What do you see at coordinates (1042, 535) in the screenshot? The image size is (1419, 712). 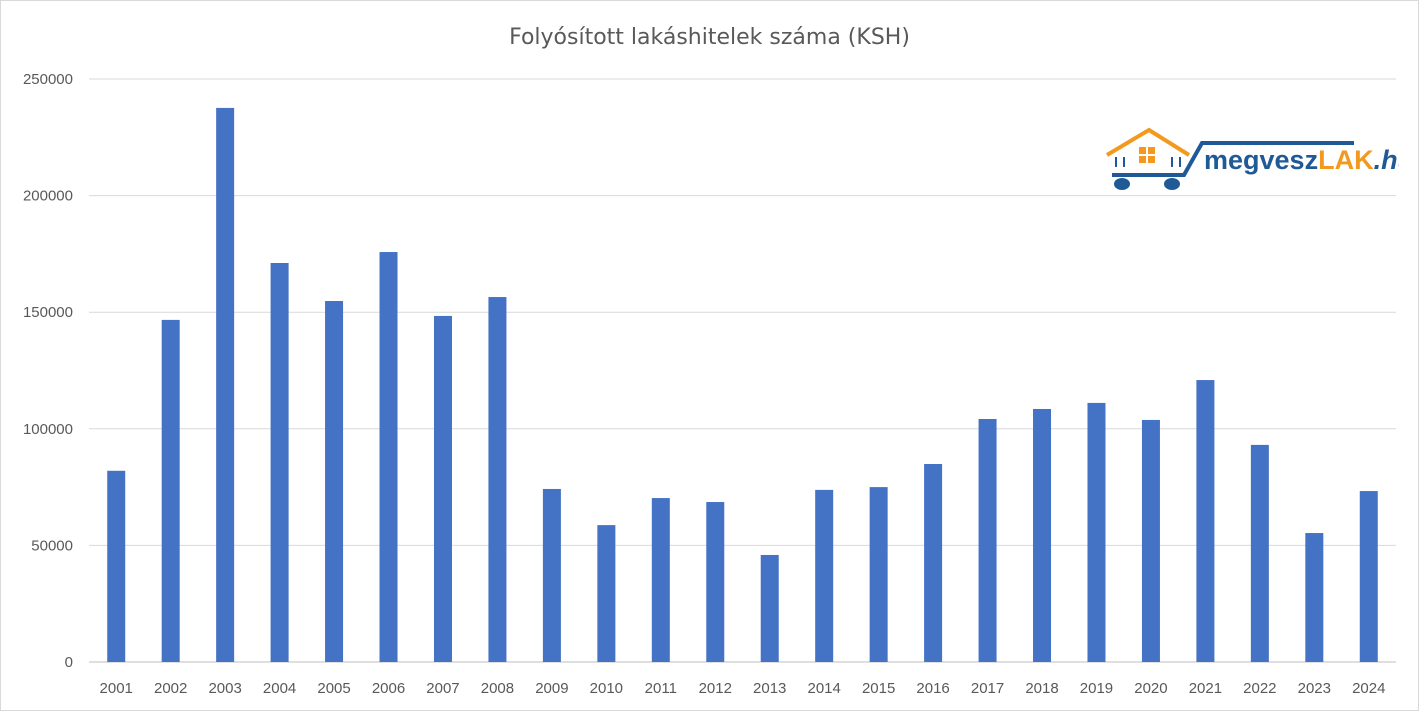 I see `bar-2018` at bounding box center [1042, 535].